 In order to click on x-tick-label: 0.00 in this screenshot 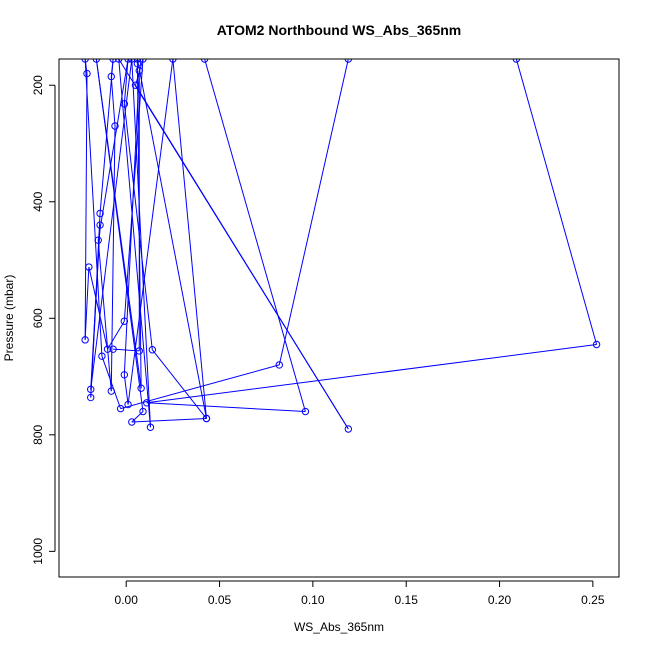, I will do `click(127, 600)`.